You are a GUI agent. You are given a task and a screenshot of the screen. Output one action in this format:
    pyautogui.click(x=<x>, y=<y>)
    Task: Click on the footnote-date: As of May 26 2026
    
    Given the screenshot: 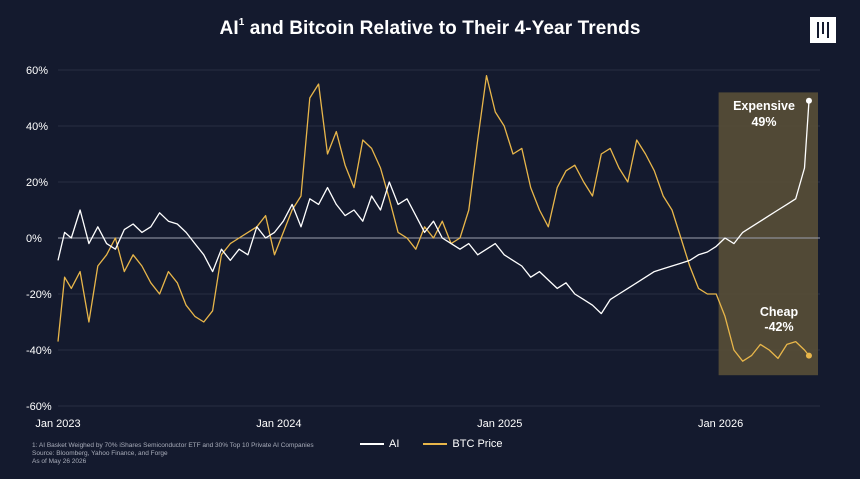 What is the action you would take?
    pyautogui.click(x=59, y=461)
    